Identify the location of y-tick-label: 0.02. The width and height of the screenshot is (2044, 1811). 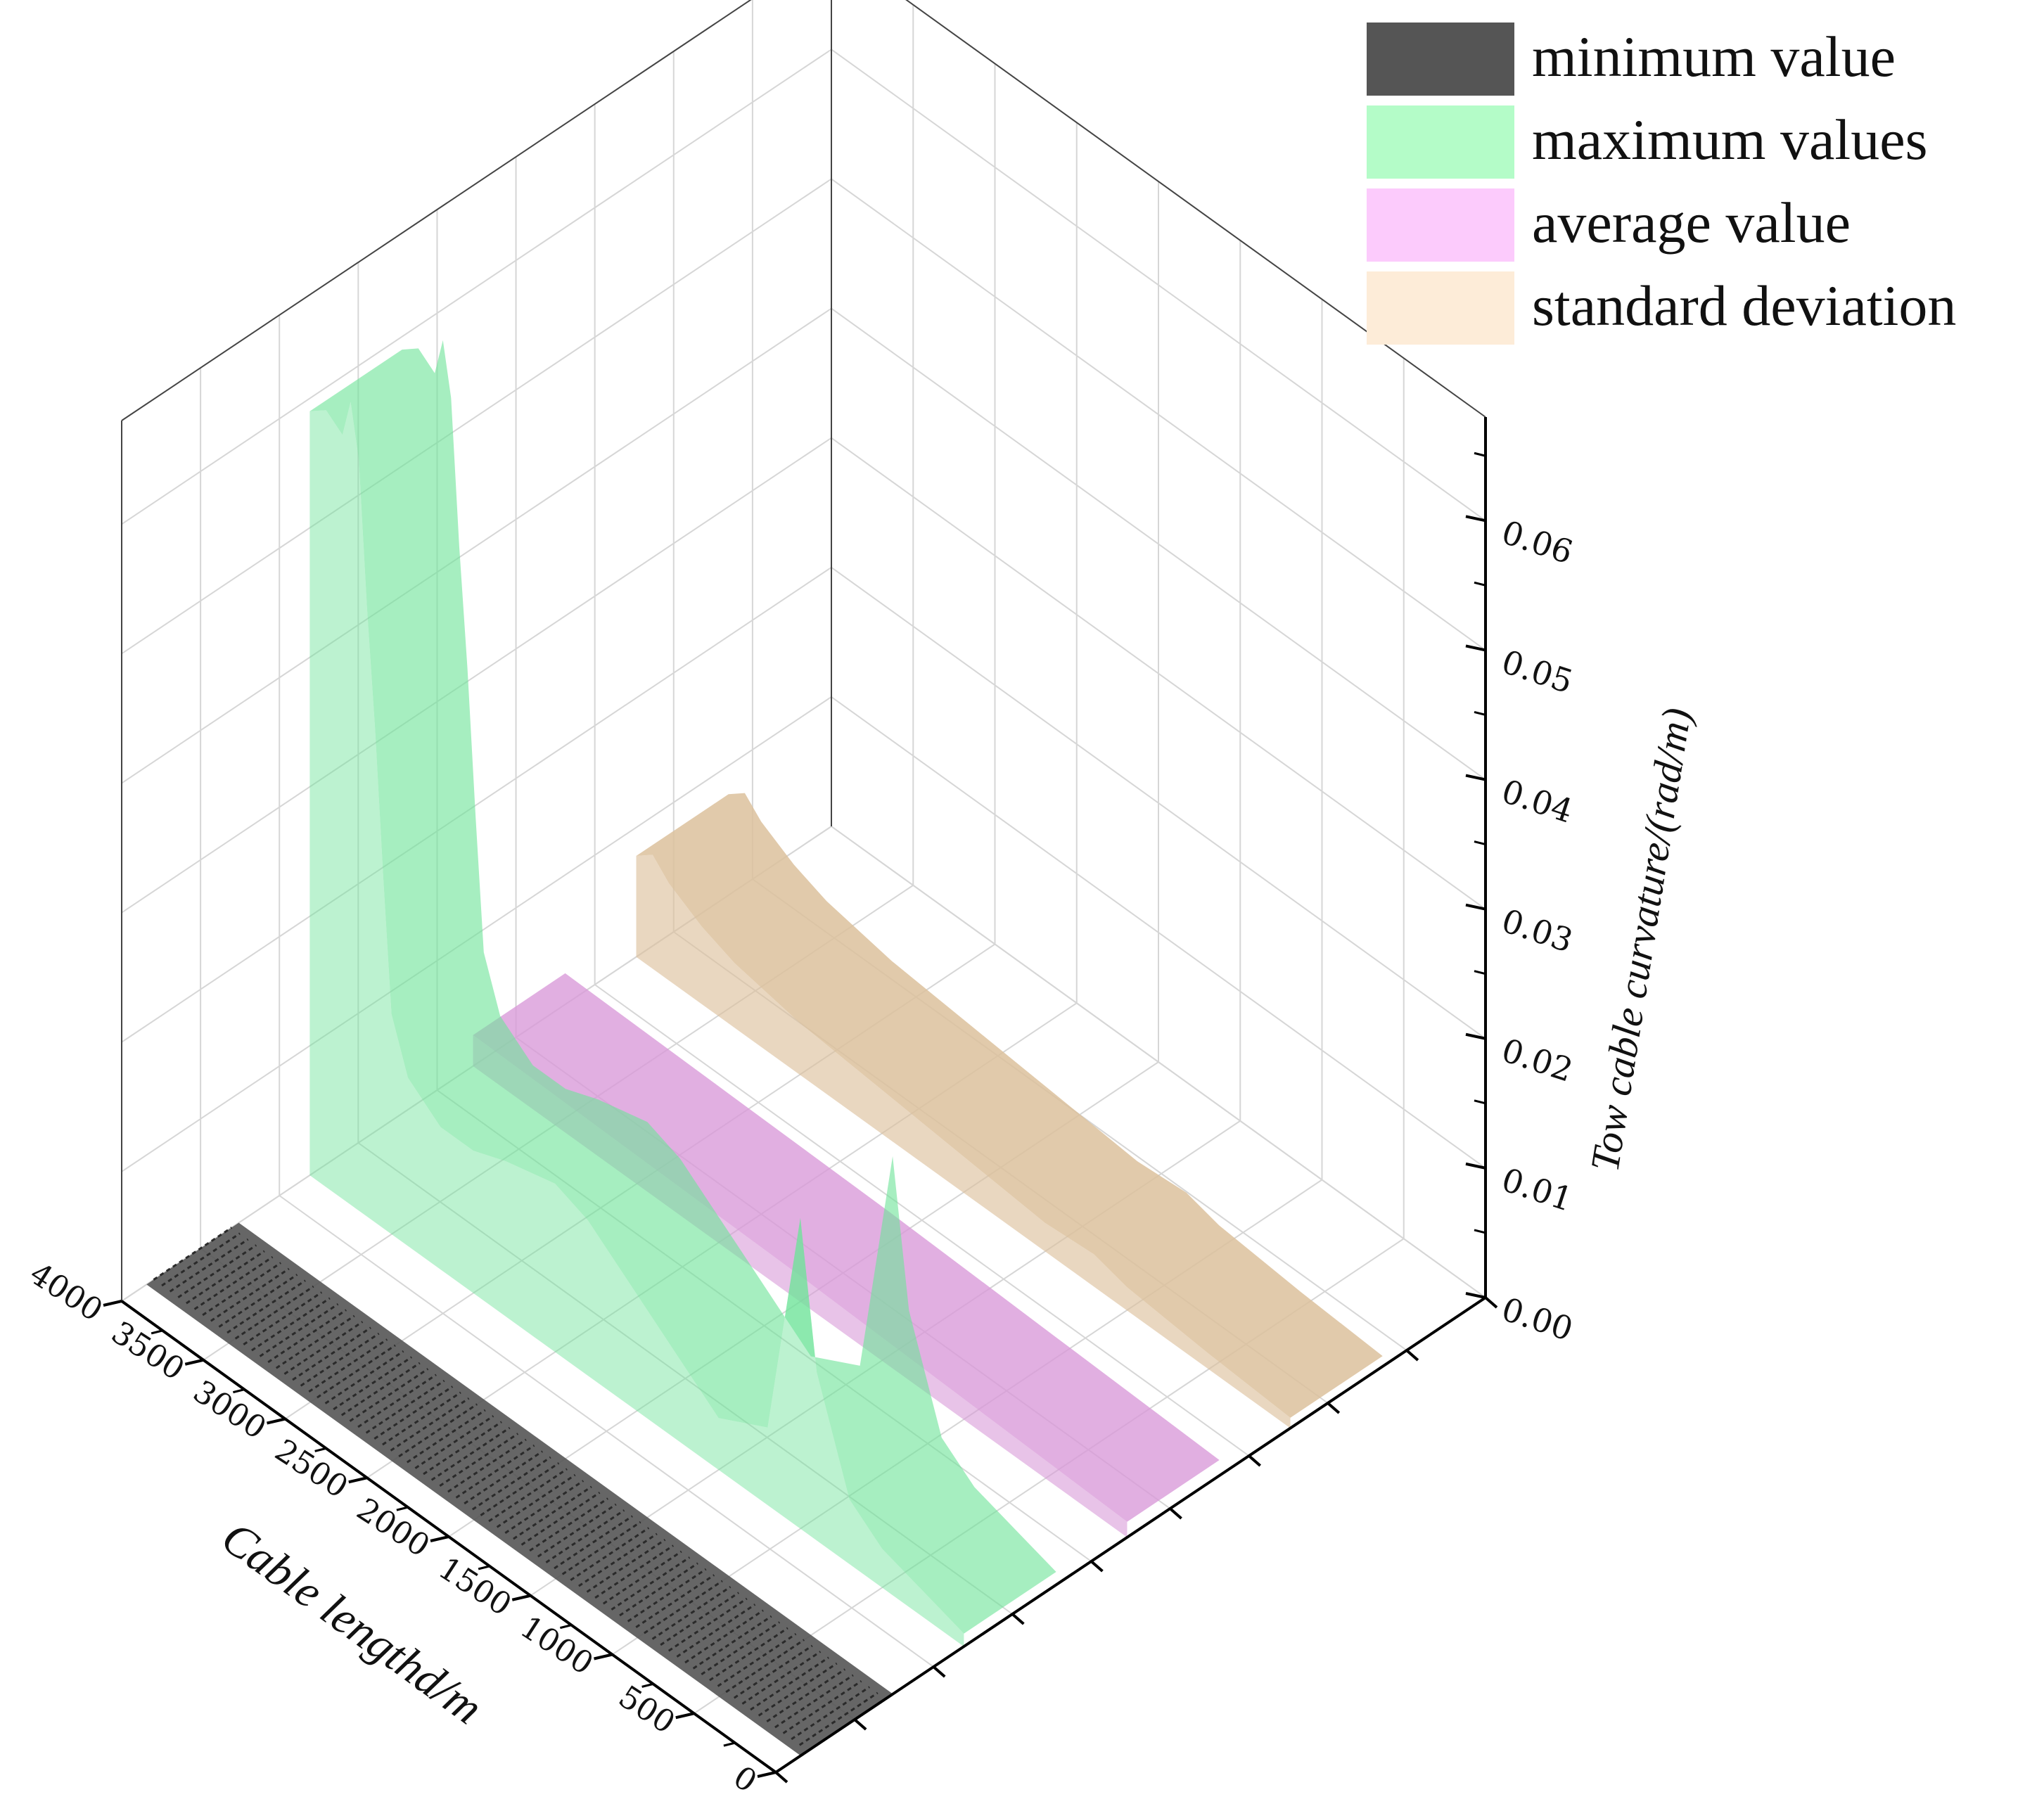
(1537, 1060).